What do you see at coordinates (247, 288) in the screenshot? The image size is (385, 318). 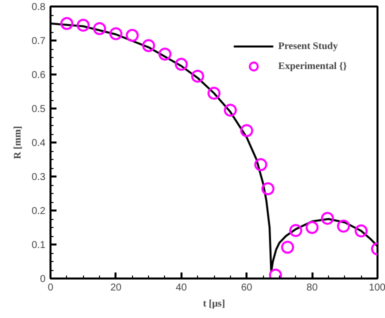 I see `x-tick-label: 60` at bounding box center [247, 288].